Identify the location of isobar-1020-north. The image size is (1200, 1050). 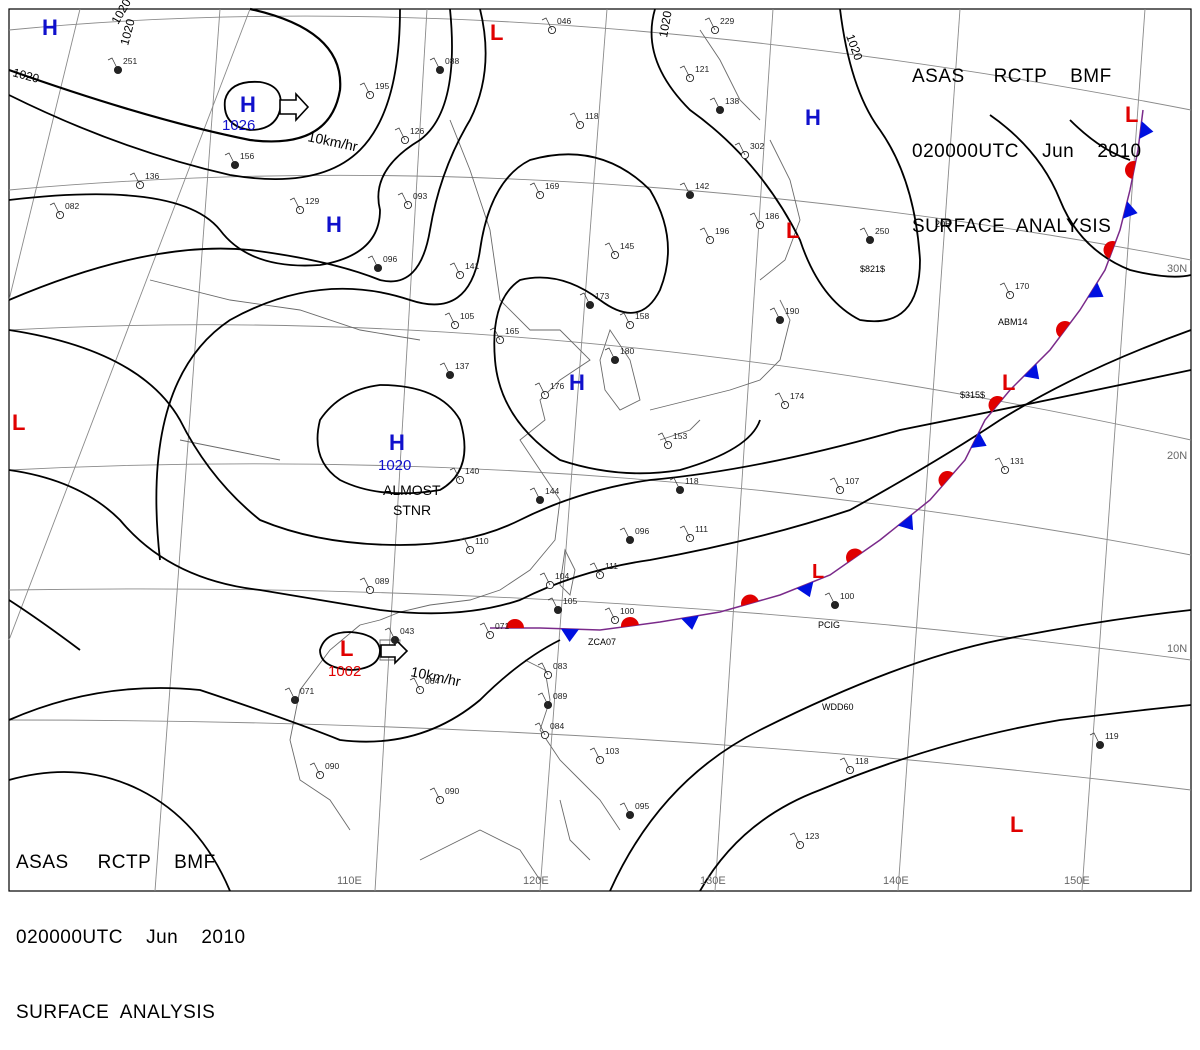
(175, 75).